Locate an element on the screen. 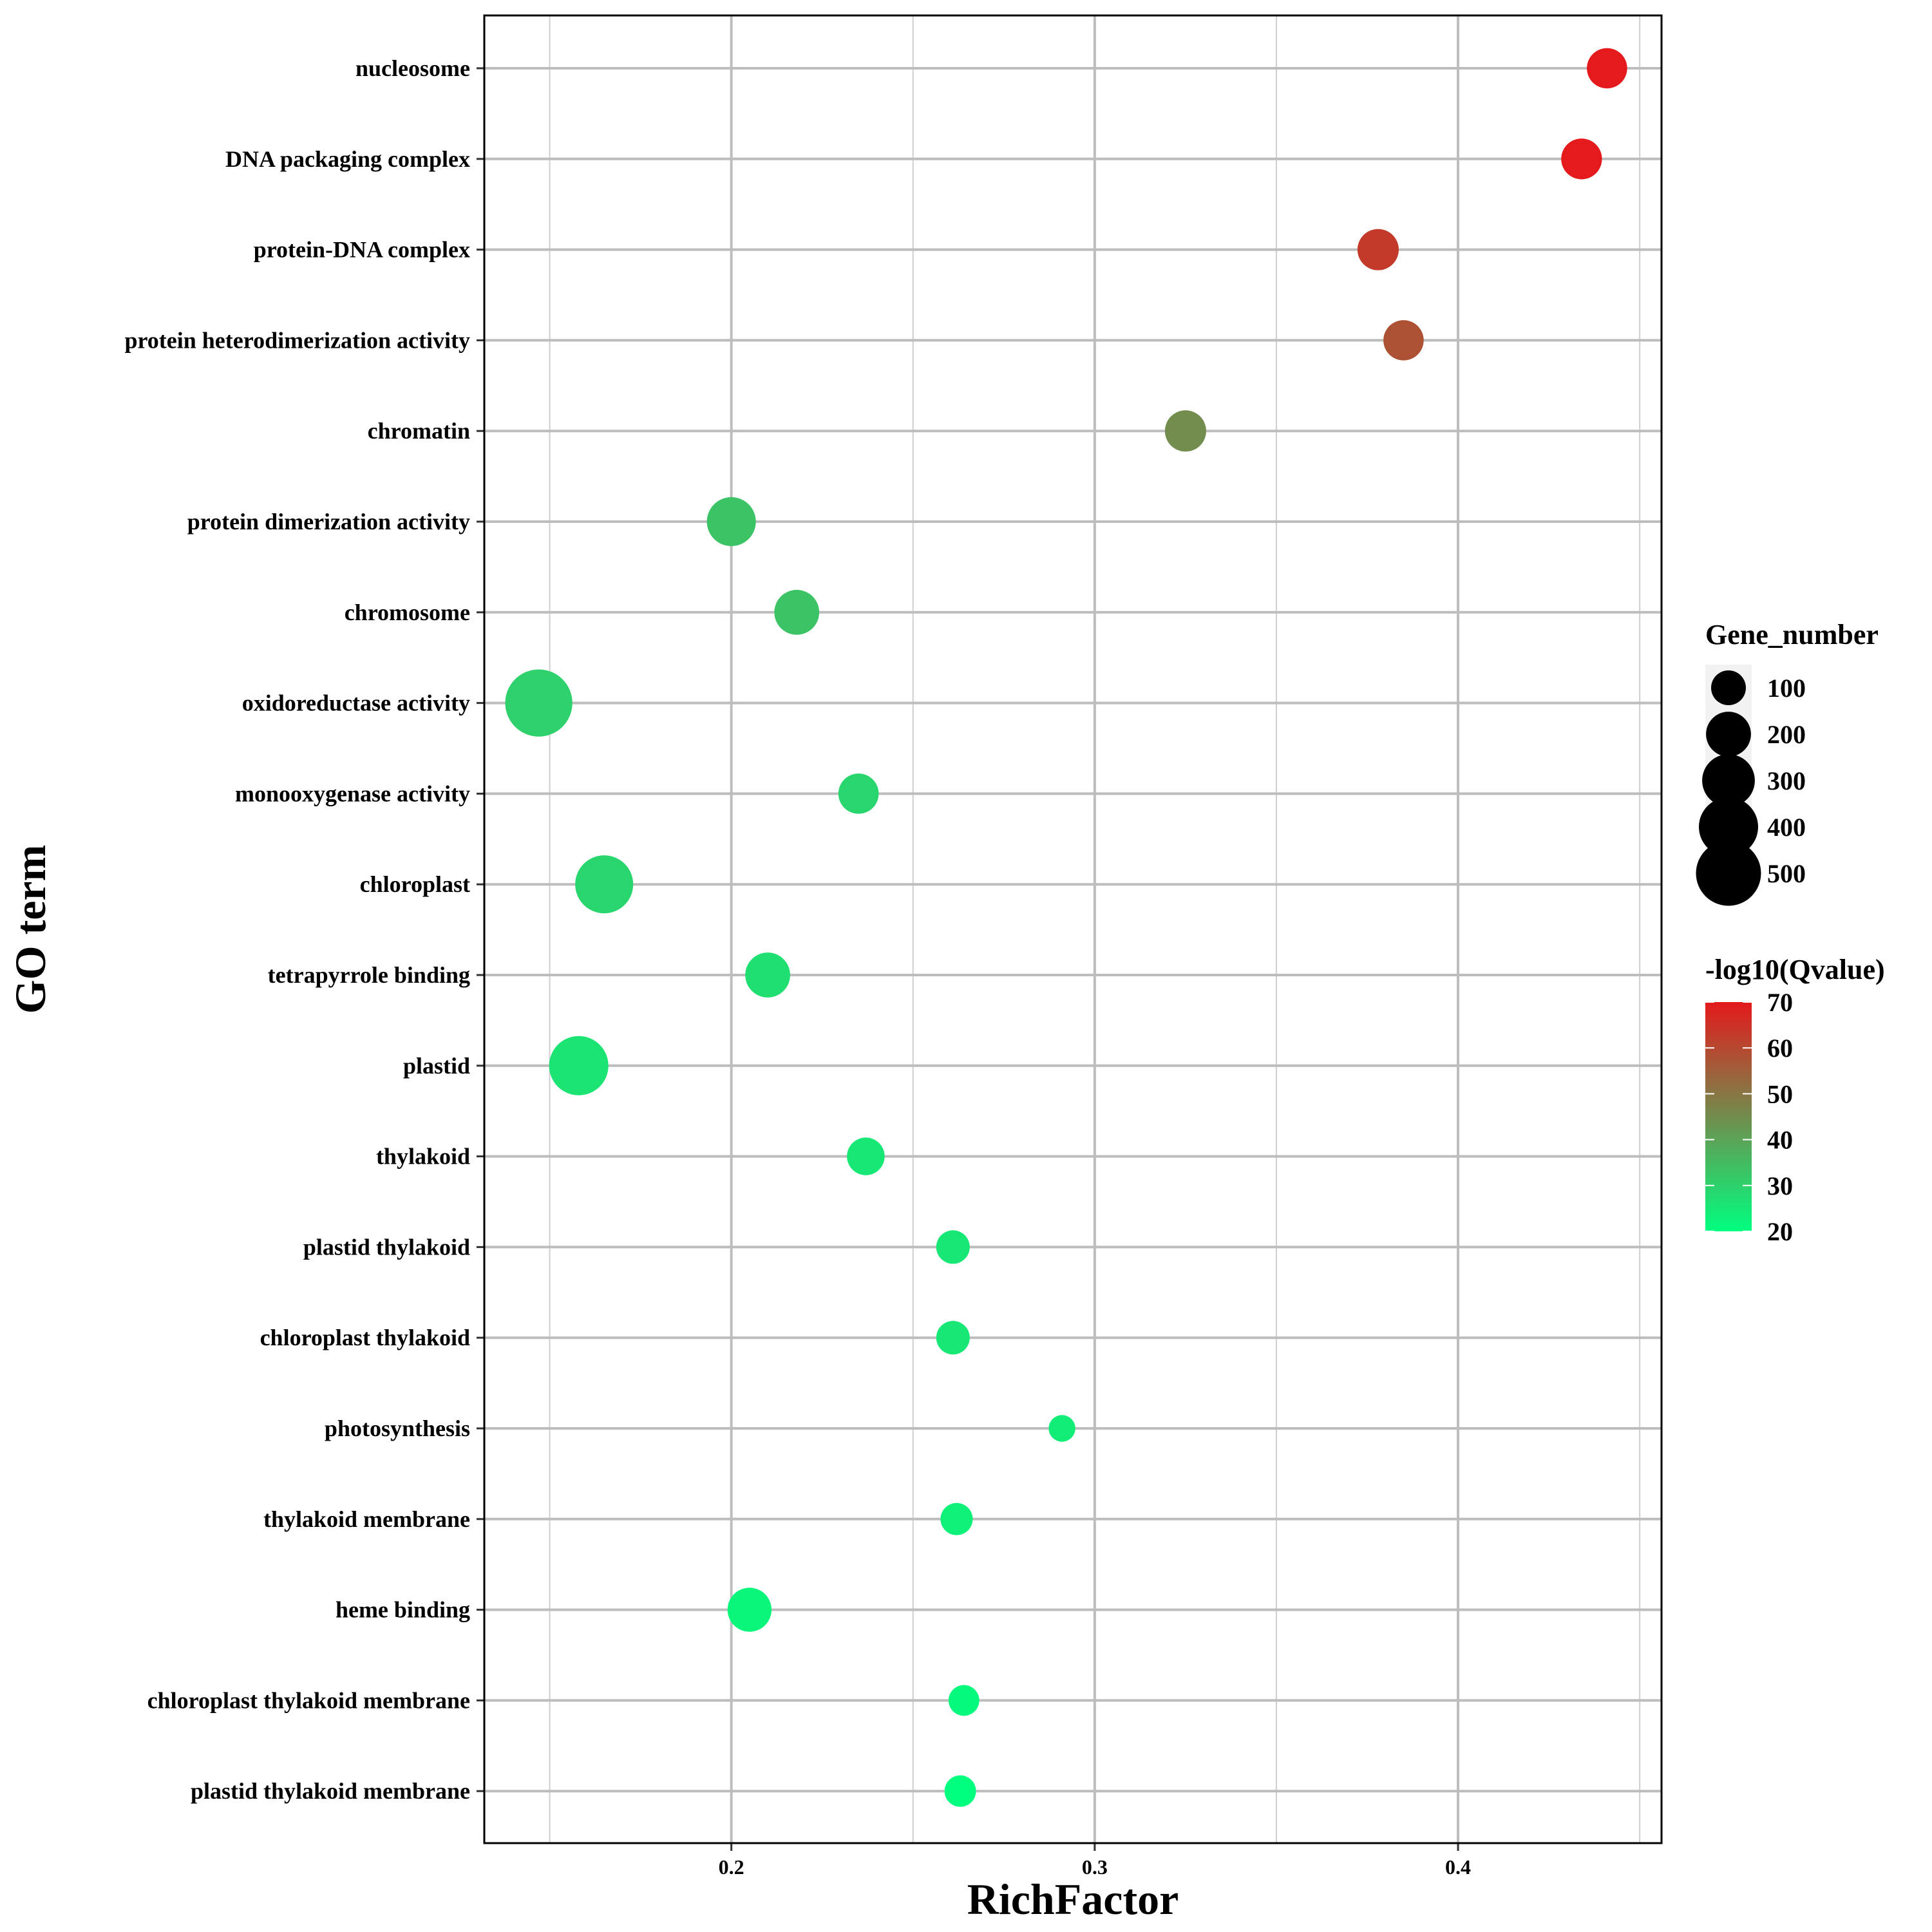 This screenshot has height=1932, width=1932. color-legend-label: 70 is located at coordinates (1780, 1003).